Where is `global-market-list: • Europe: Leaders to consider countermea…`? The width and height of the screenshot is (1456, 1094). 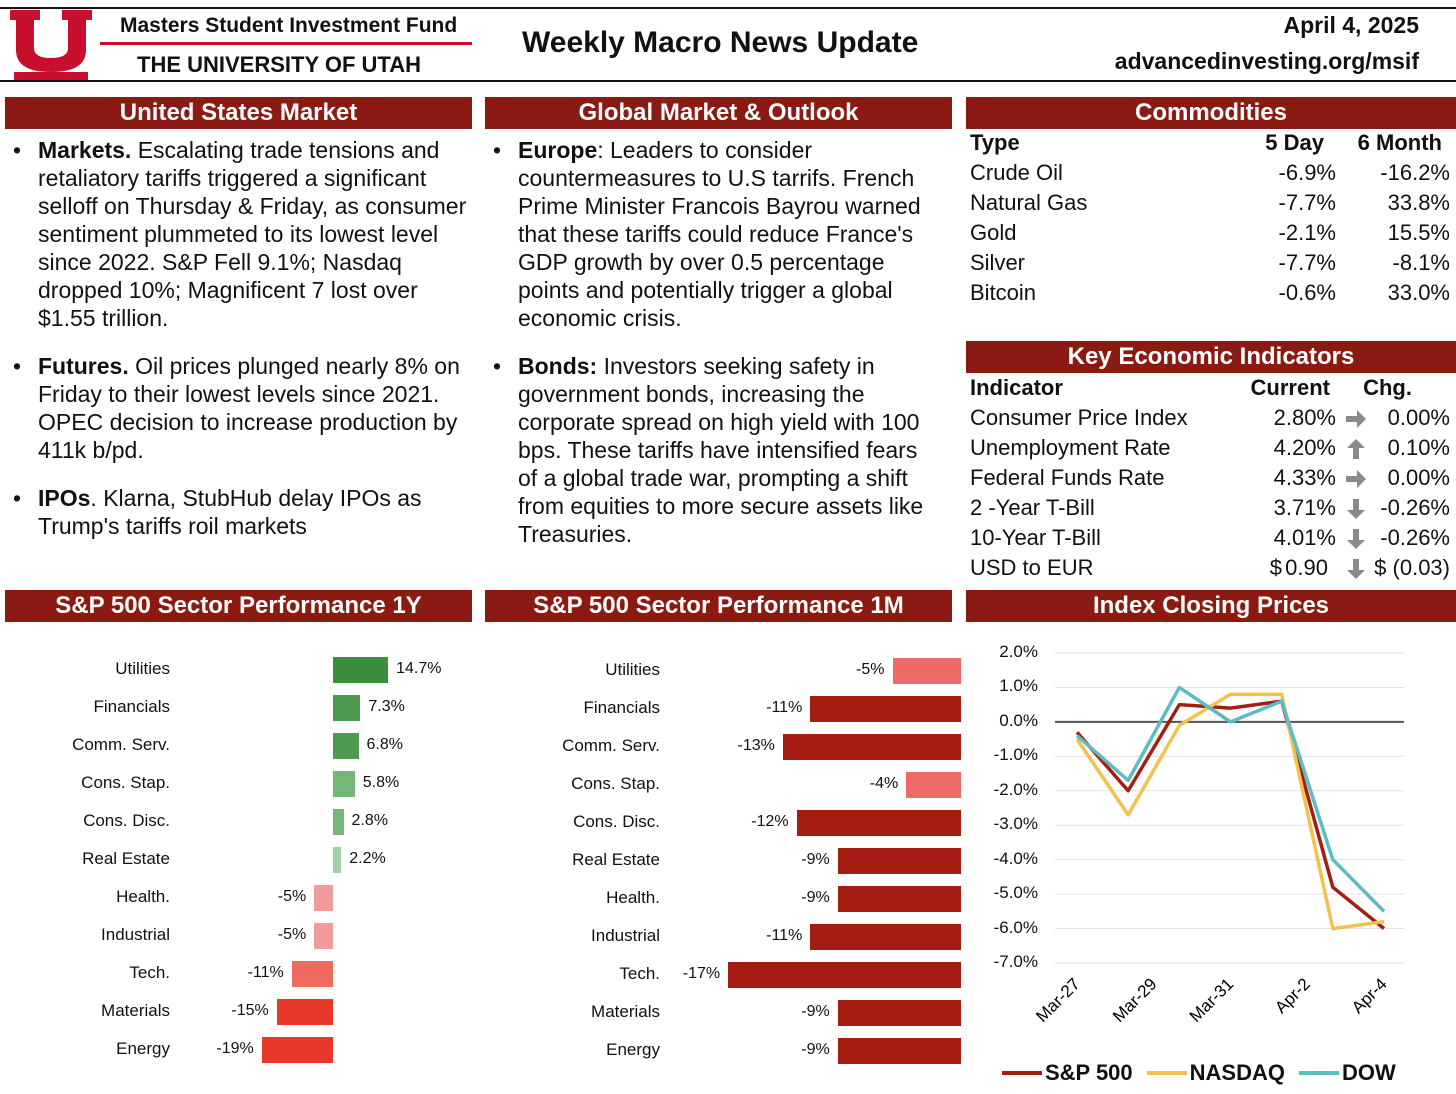
global-market-list: • Europe: Leaders to consider countermea… is located at coordinates (711, 352).